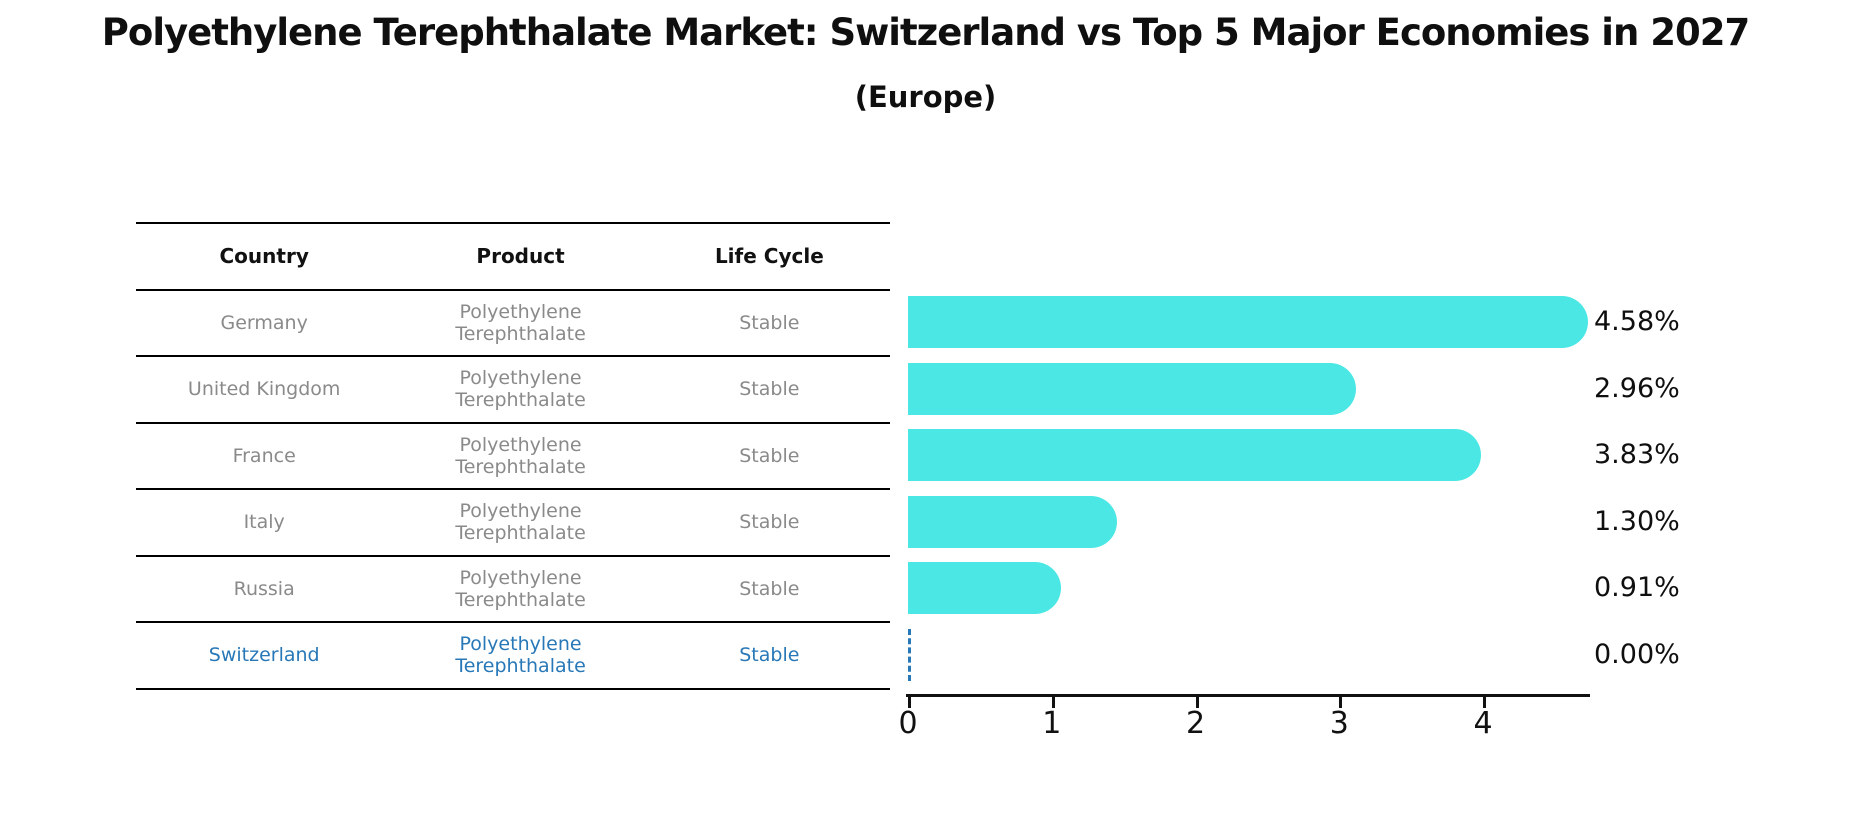  Describe the element at coordinates (1194, 455) in the screenshot. I see `bar-france` at that location.